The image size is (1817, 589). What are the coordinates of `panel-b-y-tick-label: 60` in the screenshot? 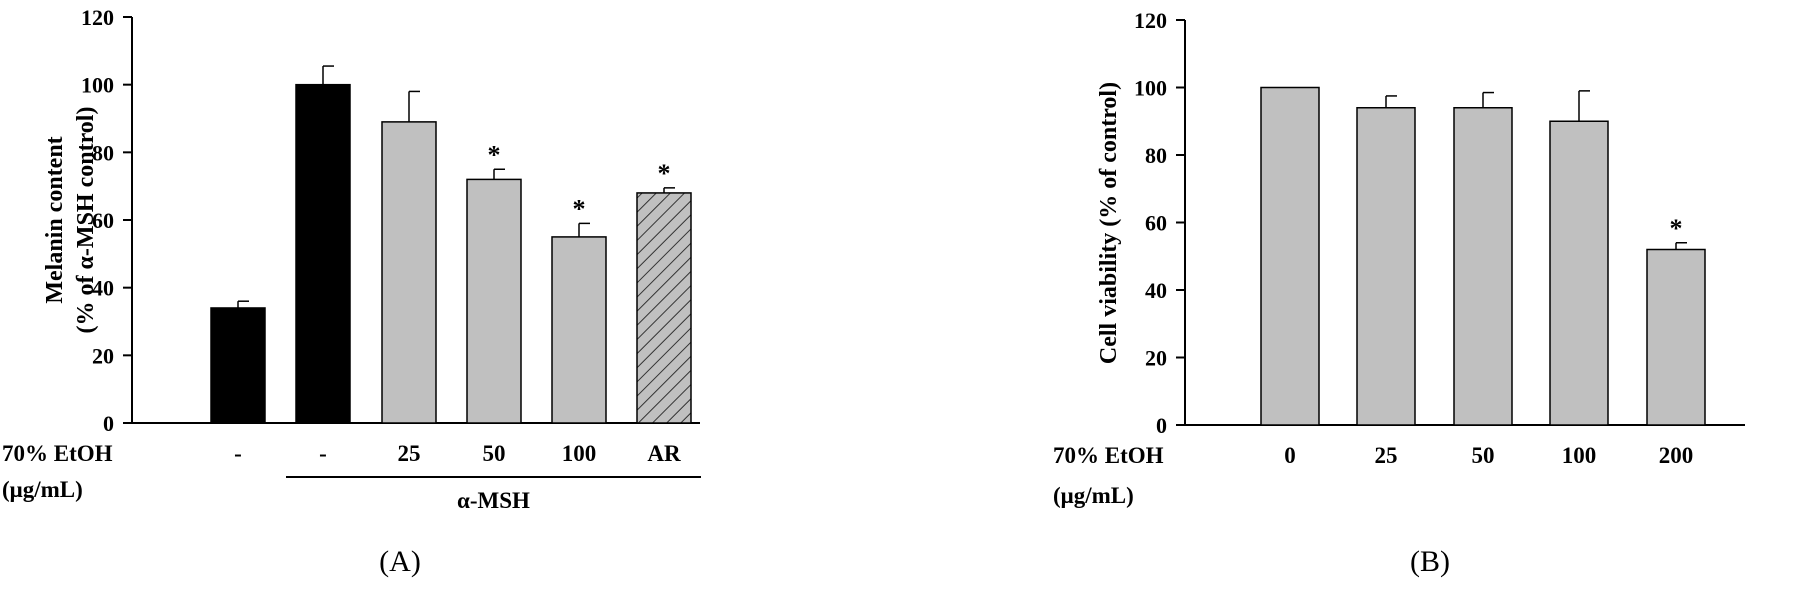 It's located at (1156, 223).